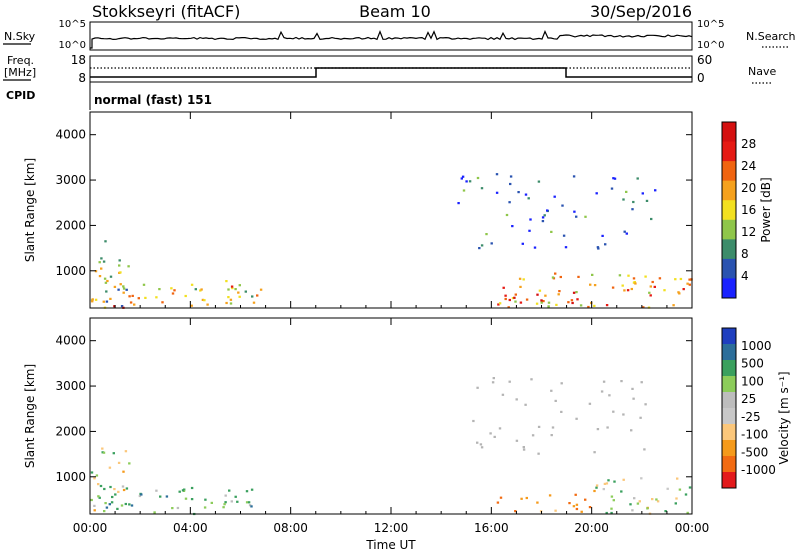 The height and width of the screenshot is (554, 800). I want to click on colorbar-tick-label: -25, so click(751, 417).